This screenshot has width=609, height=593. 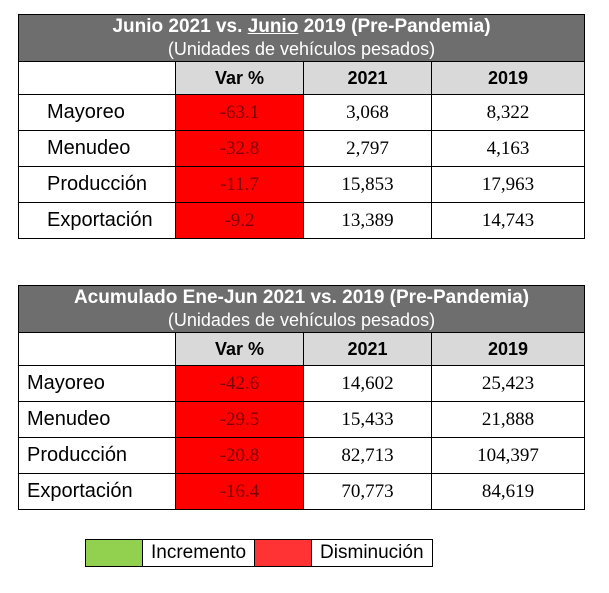 What do you see at coordinates (367, 349) in the screenshot?
I see `table2-col-2021: 2021` at bounding box center [367, 349].